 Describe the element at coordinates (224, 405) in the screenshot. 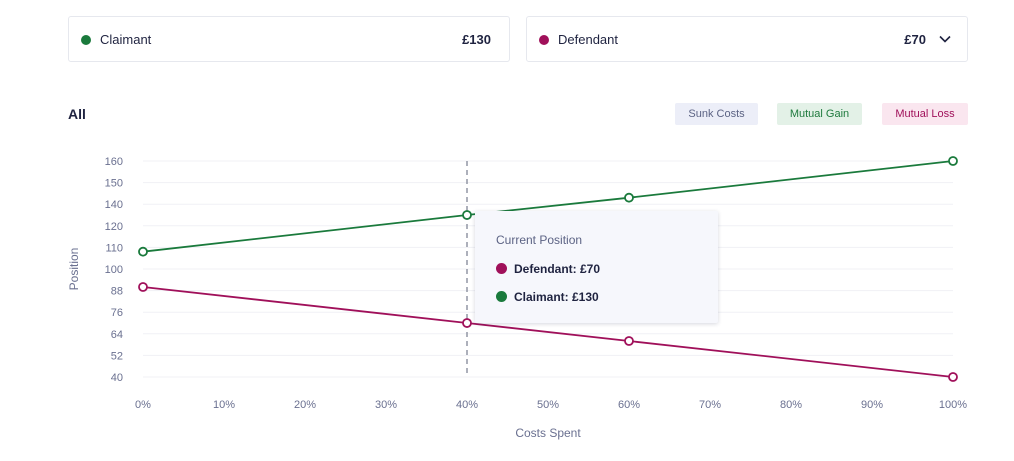

I see `x-tick-label: 10%` at that location.